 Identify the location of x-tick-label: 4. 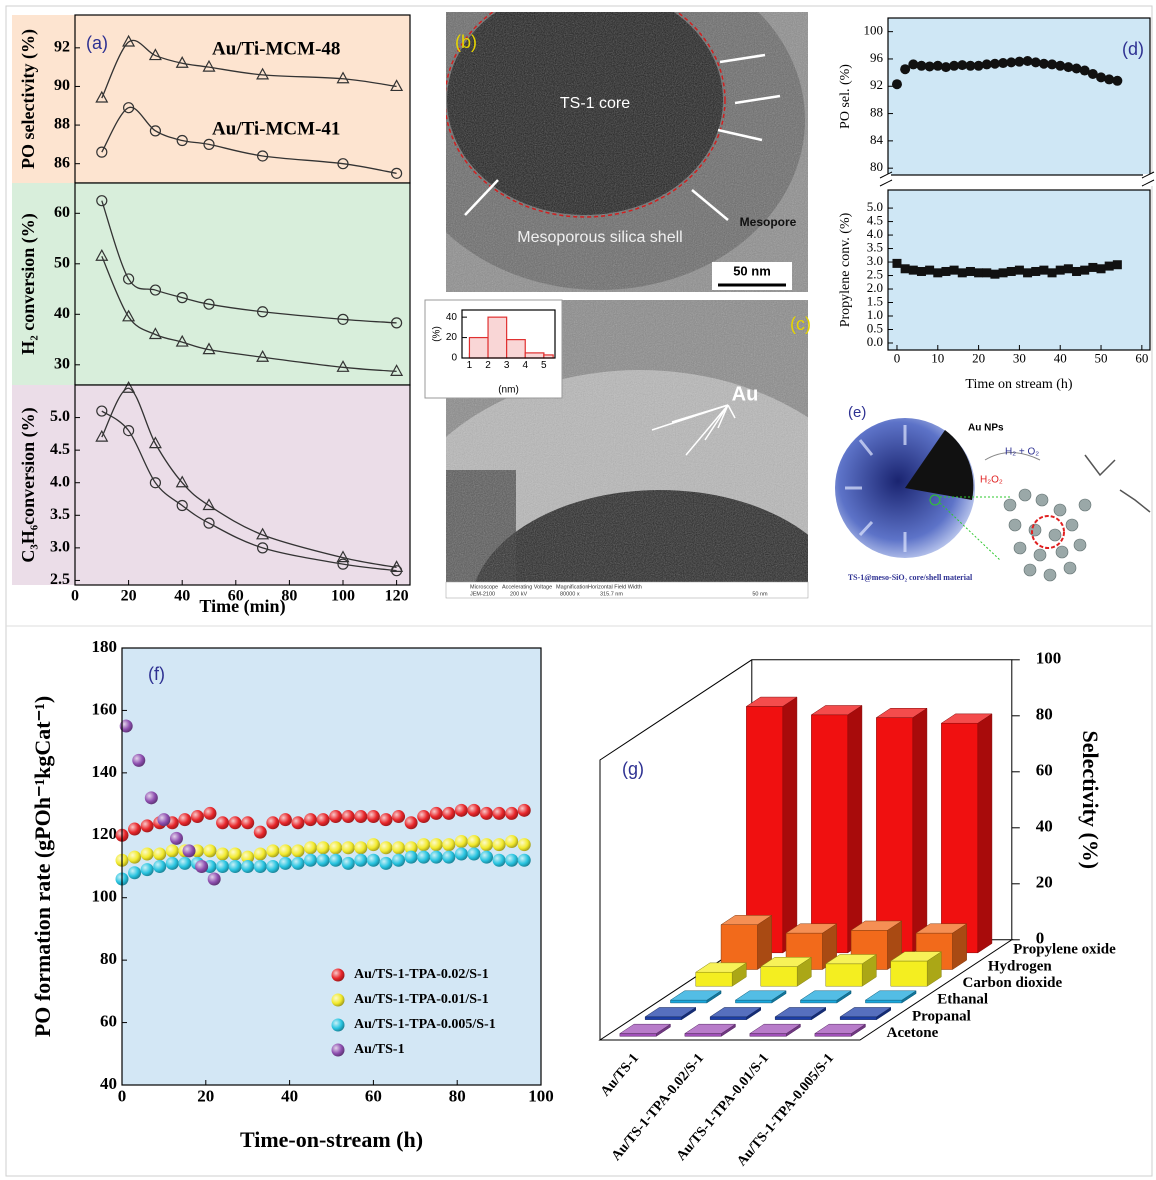
(525, 365).